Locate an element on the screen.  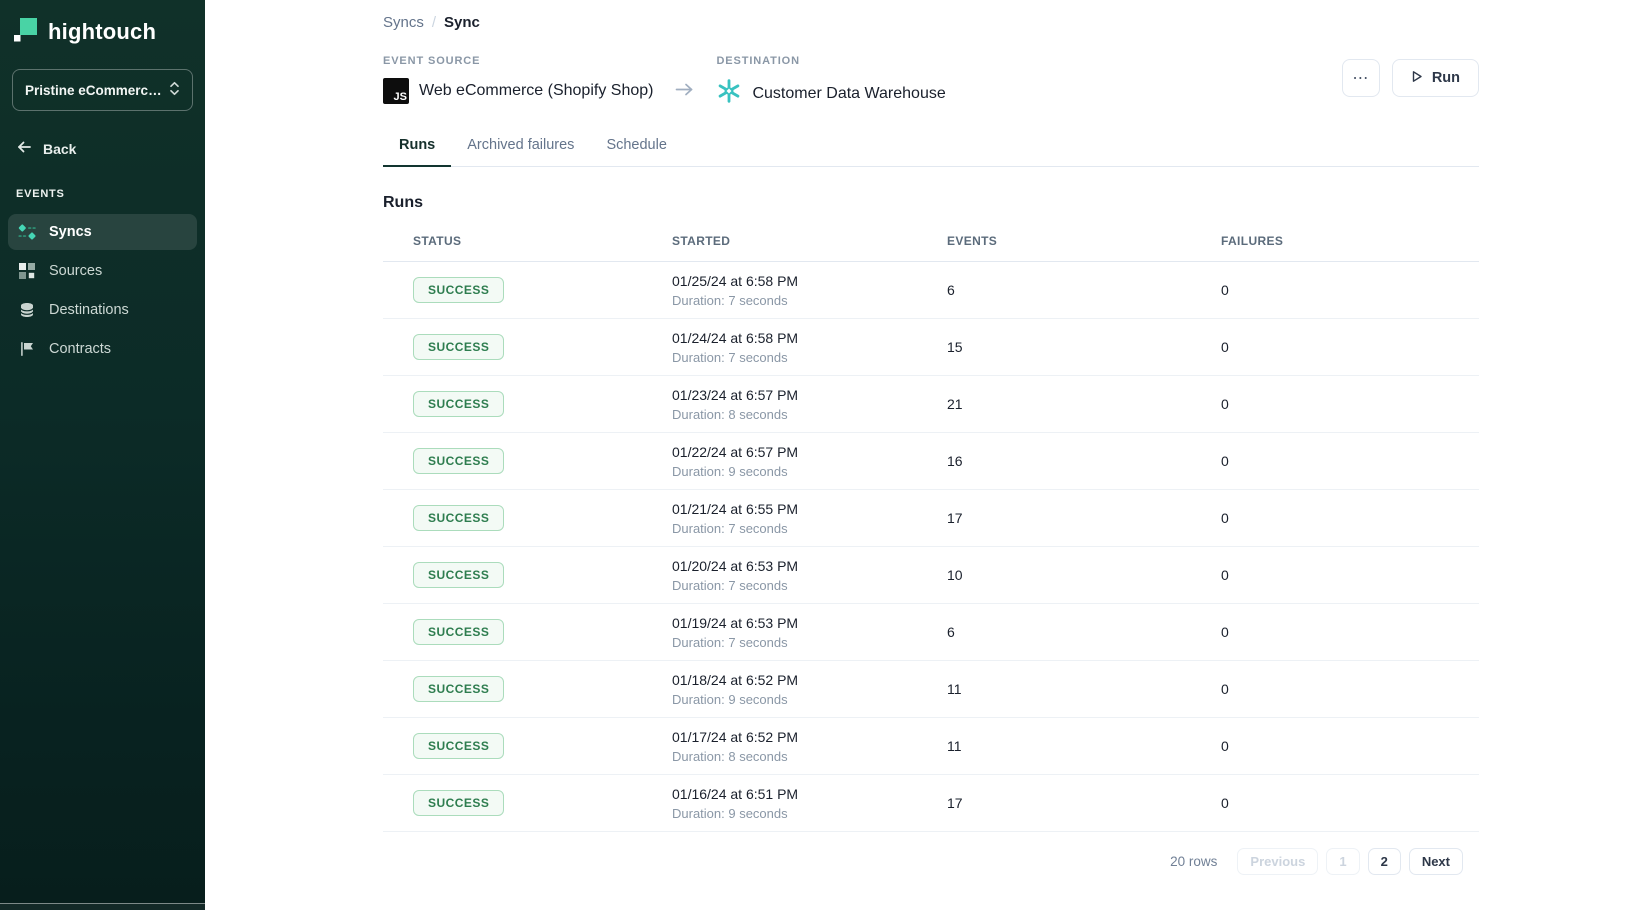
sidebar-item-contracts: Contracts is located at coordinates (102, 349).